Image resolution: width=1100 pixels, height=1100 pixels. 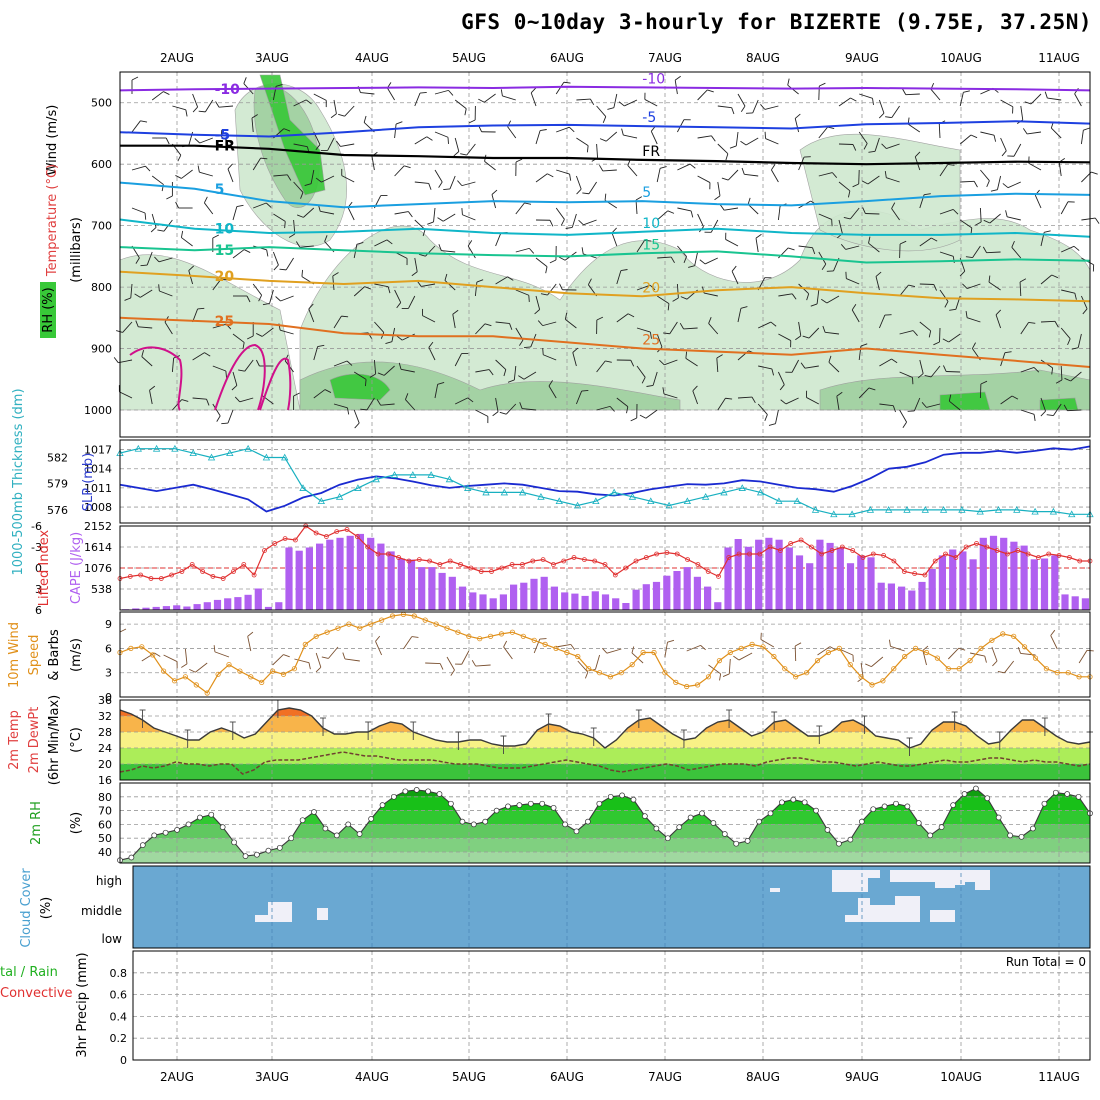 What do you see at coordinates (105, 732) in the screenshot?
I see `temp-tick-label: 28` at bounding box center [105, 732].